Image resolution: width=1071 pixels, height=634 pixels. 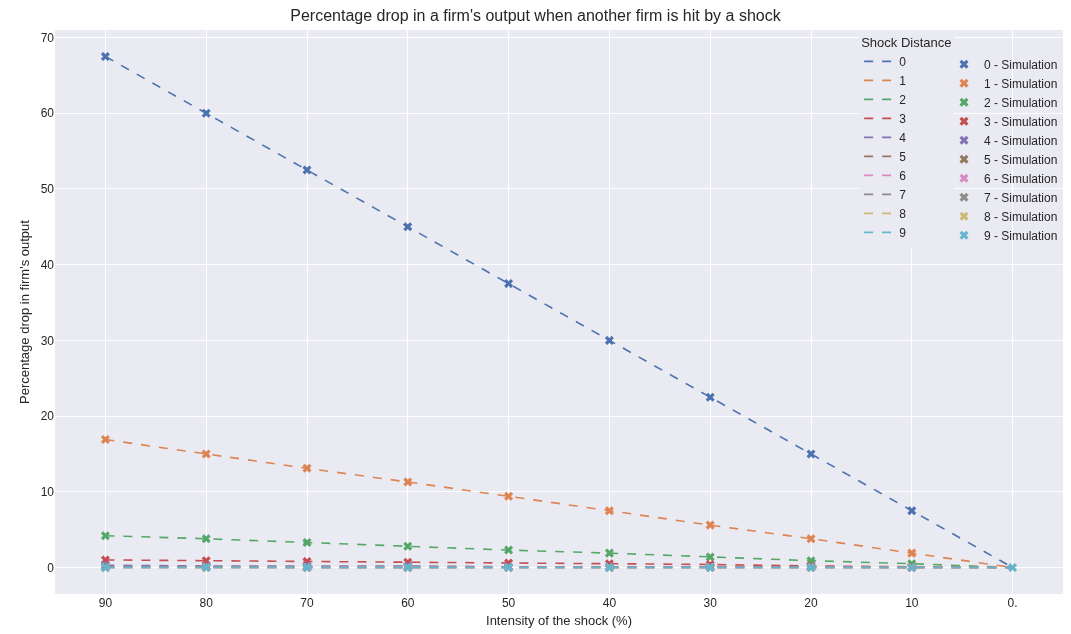 I want to click on y-tick-label: 70, so click(x=47, y=37).